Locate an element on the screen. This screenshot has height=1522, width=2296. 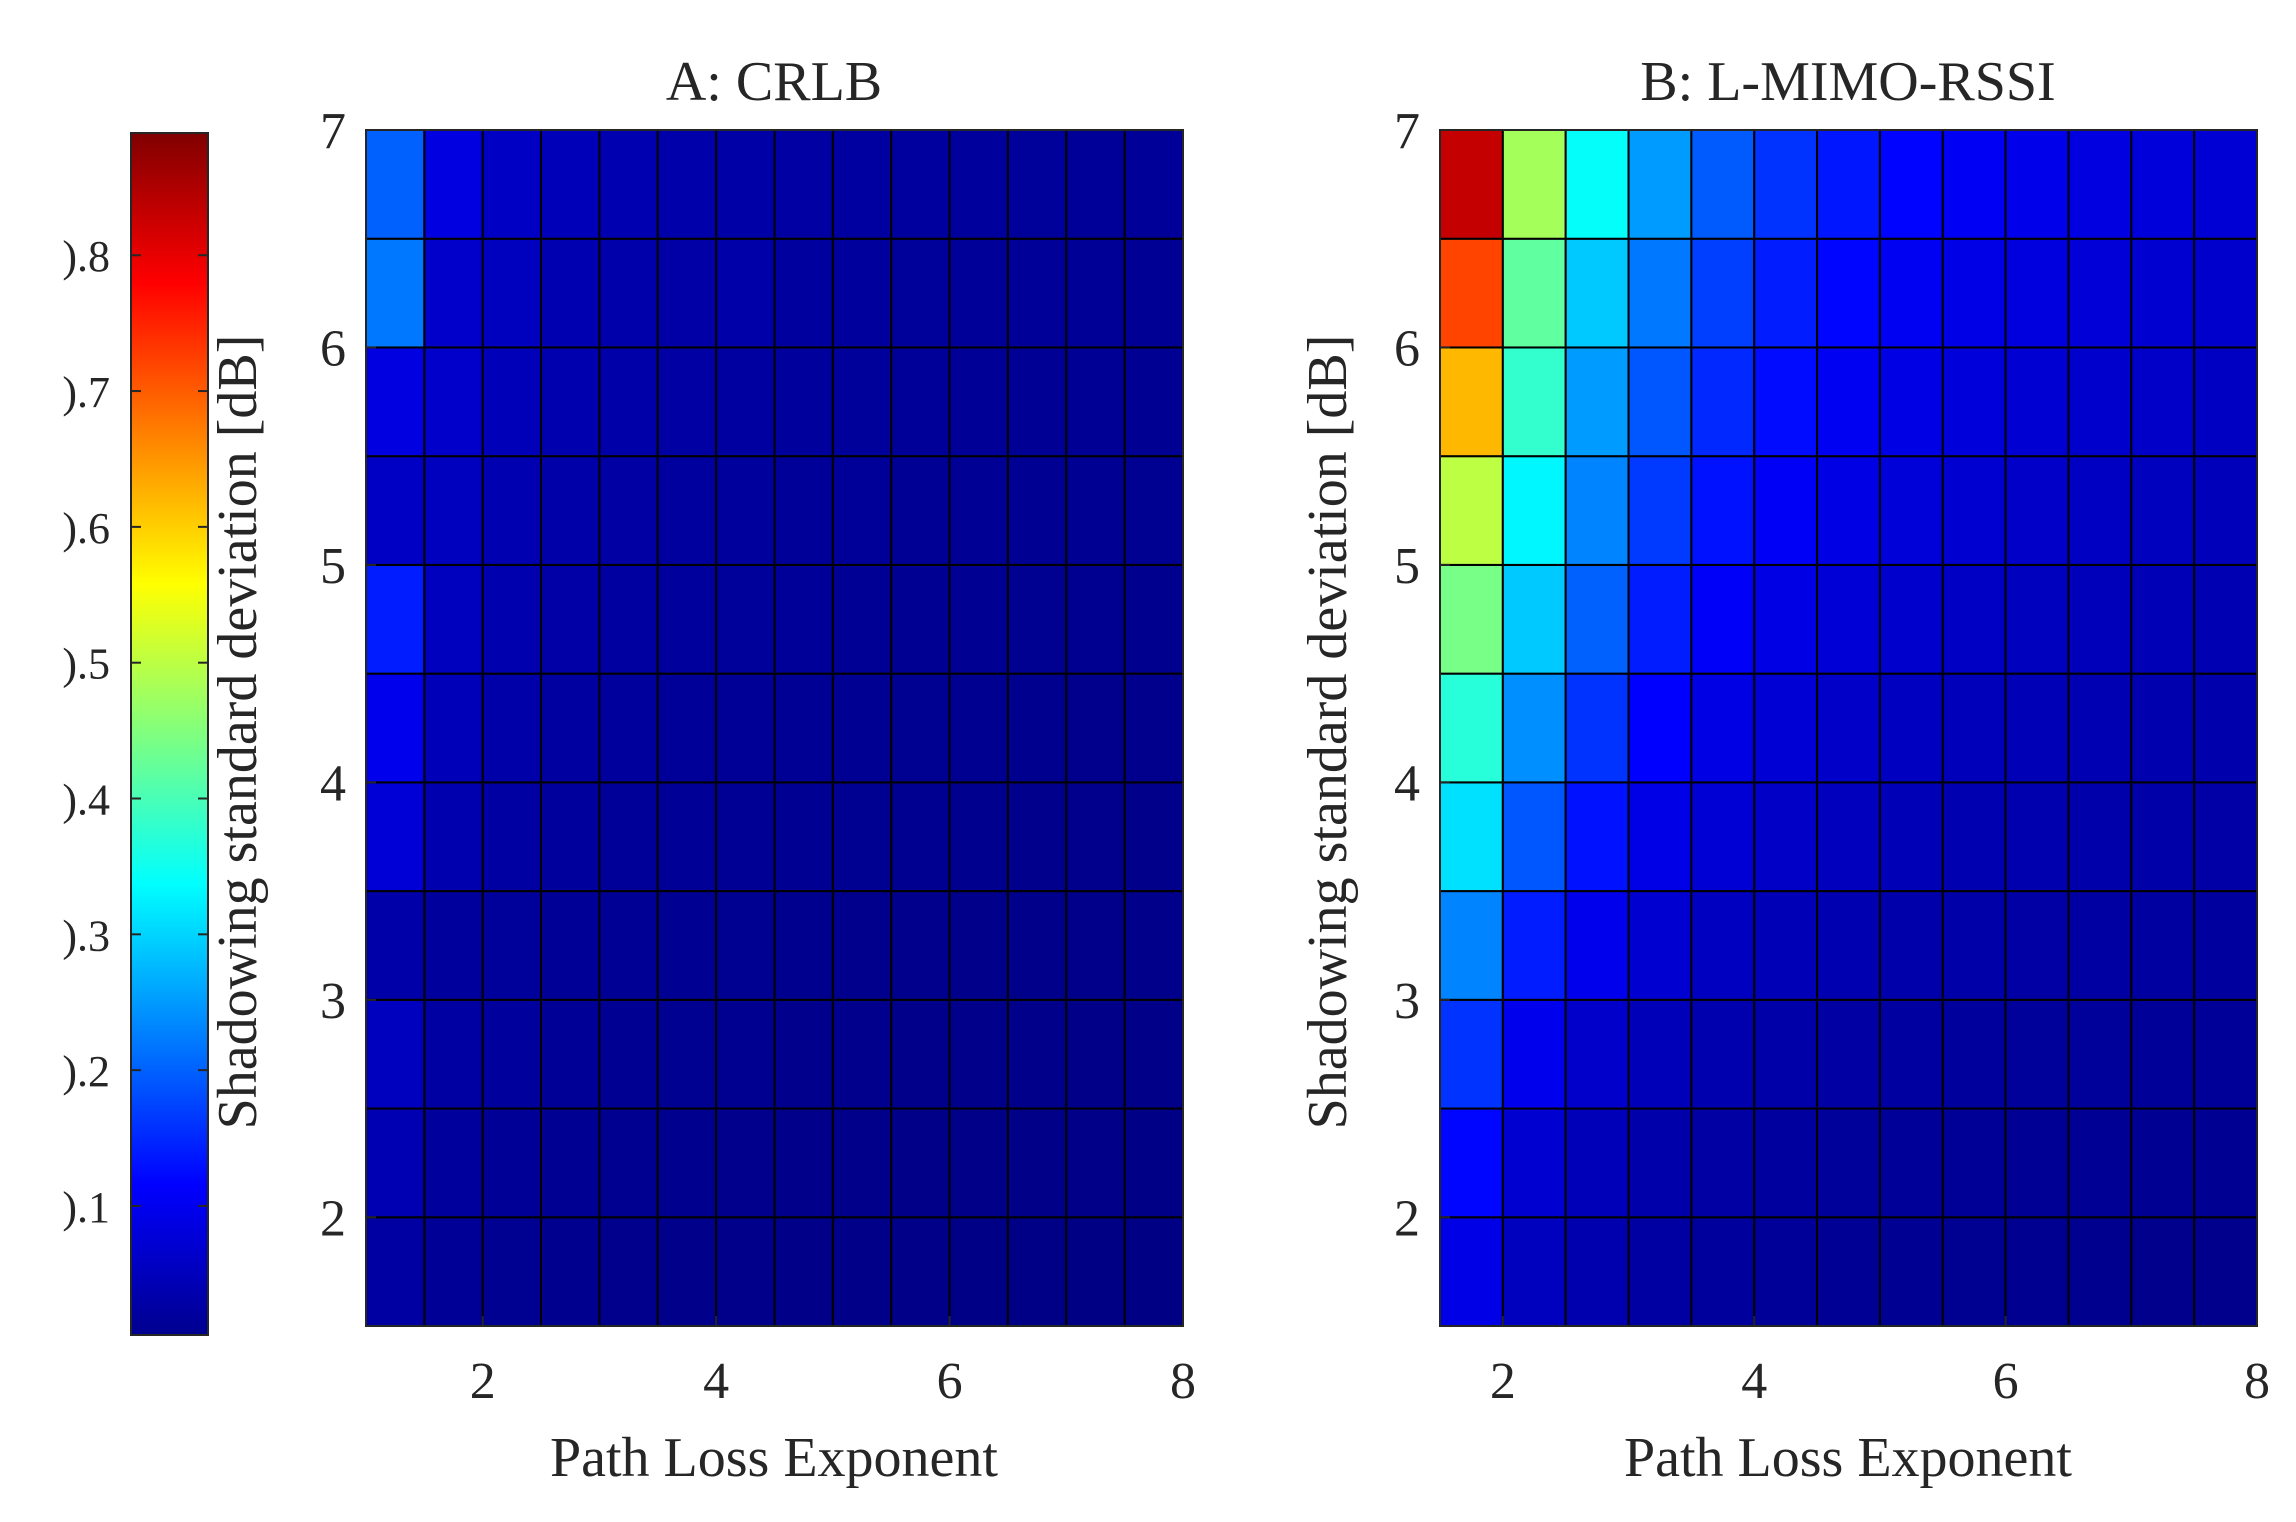
y-tick-label: 2 is located at coordinates (1407, 1218).